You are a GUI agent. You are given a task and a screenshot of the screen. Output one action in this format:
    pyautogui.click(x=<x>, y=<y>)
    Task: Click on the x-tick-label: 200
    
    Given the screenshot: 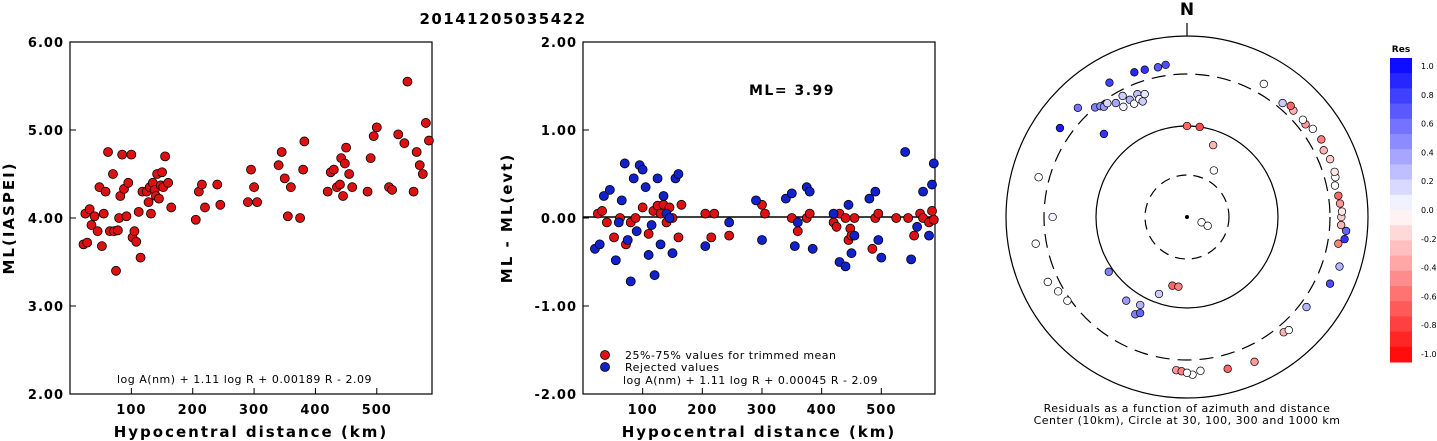 What is the action you would take?
    pyautogui.click(x=702, y=410)
    